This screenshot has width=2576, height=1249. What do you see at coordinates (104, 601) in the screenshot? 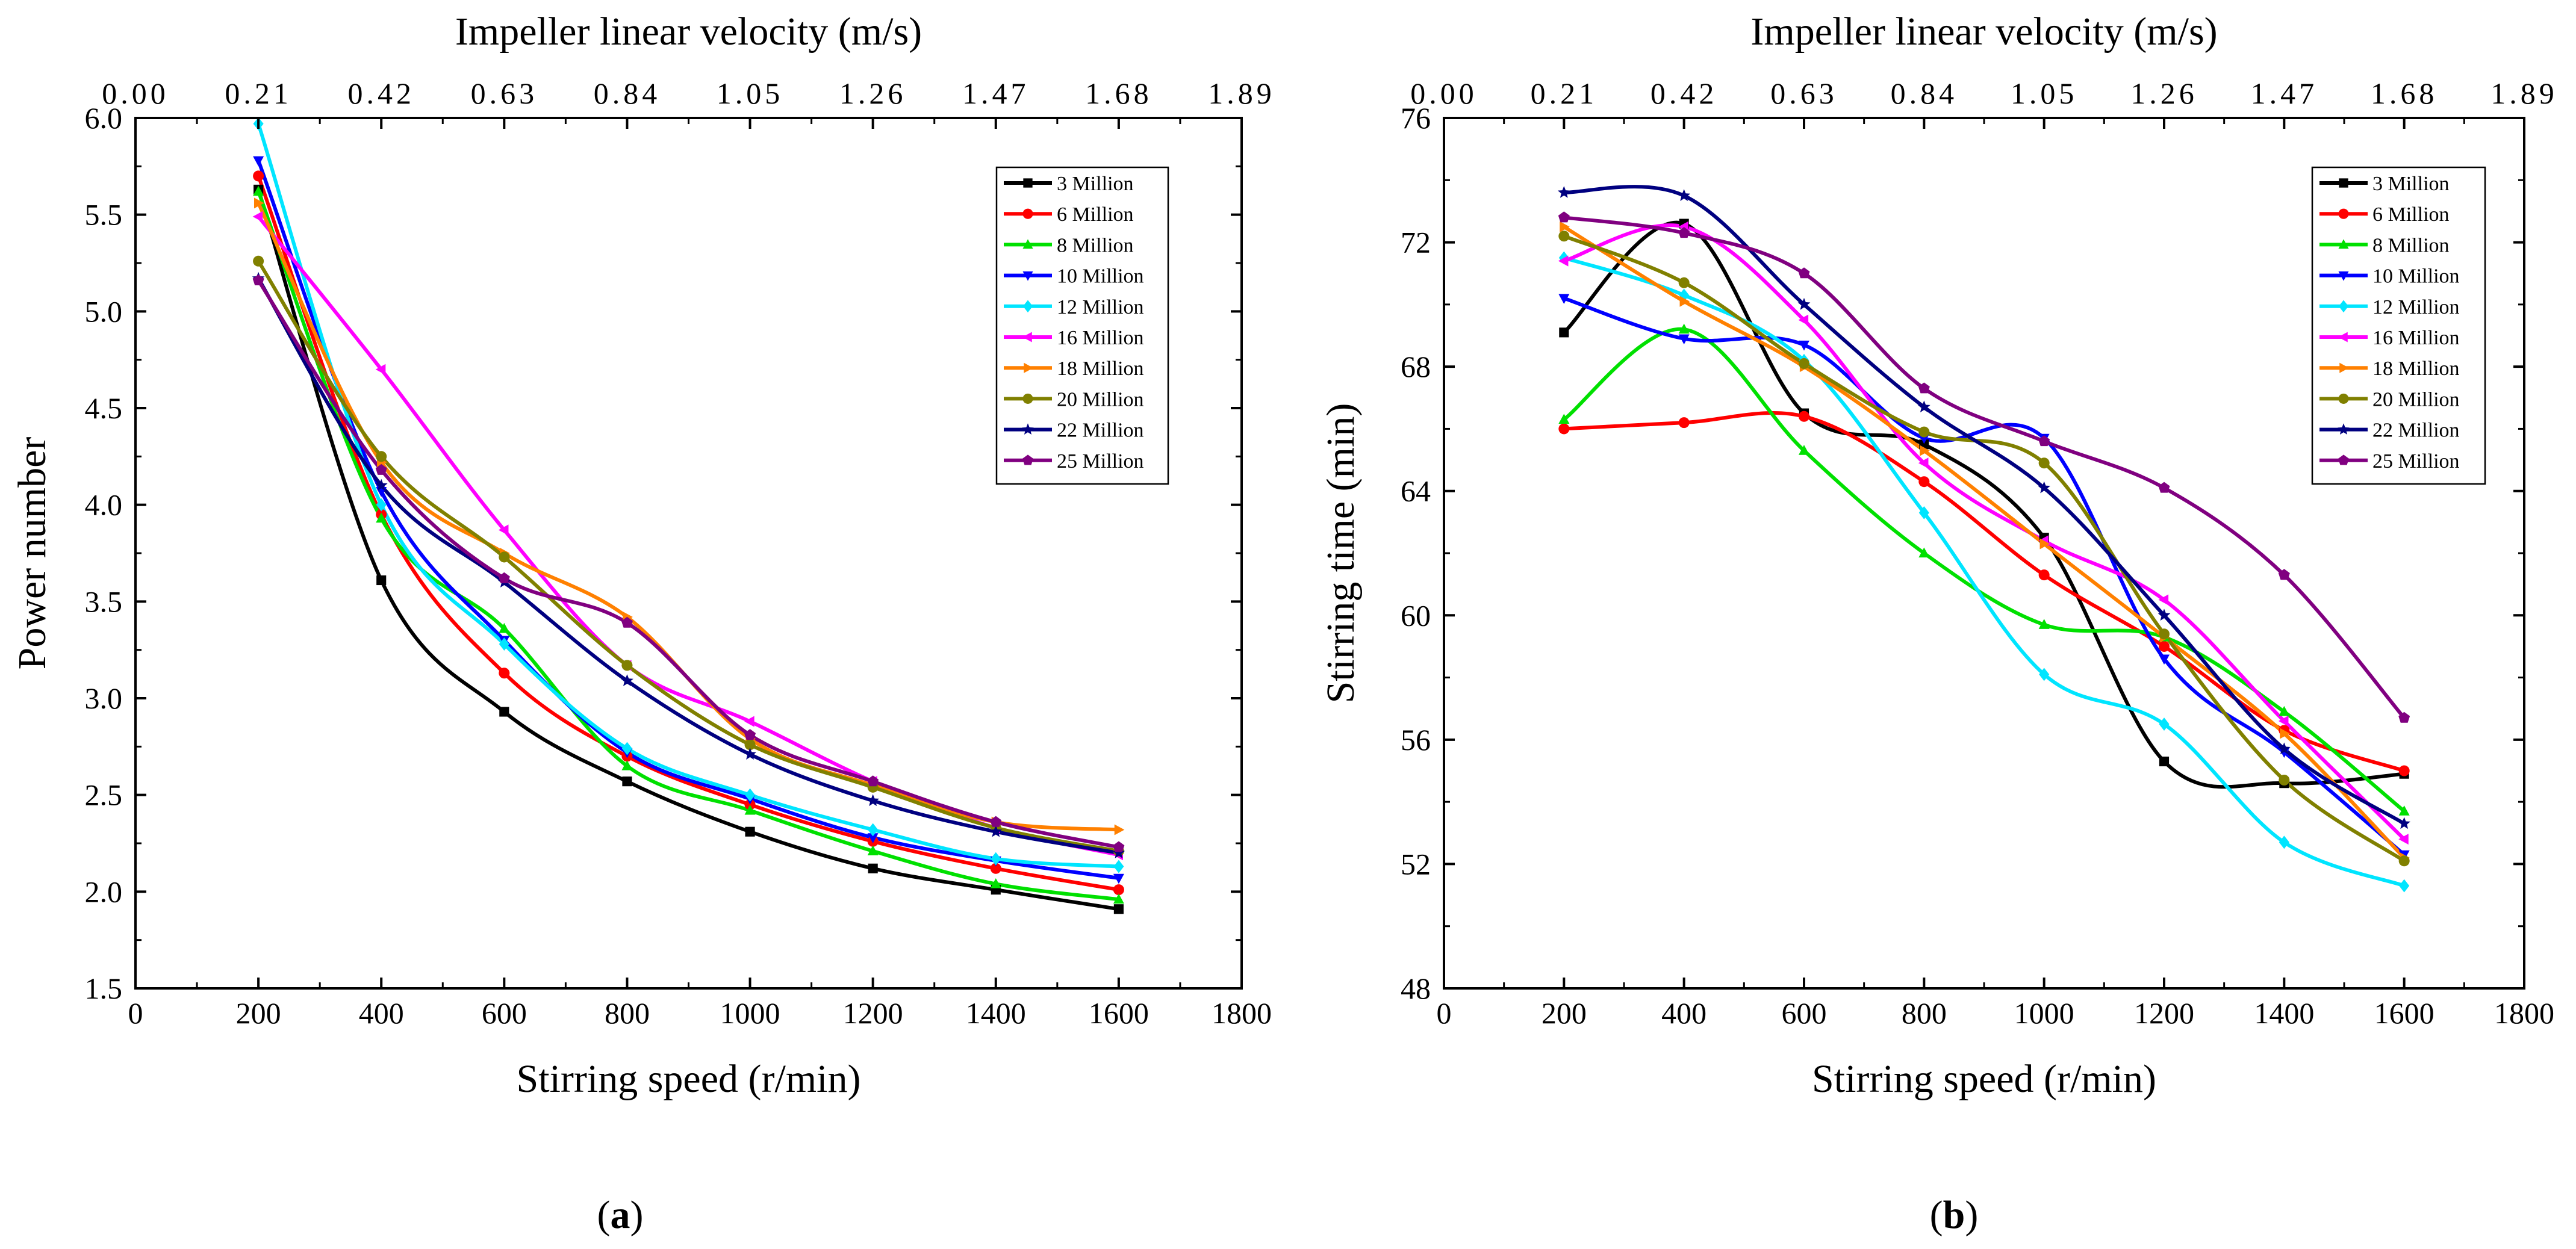
I see `y-tick-label: 3.5` at bounding box center [104, 601].